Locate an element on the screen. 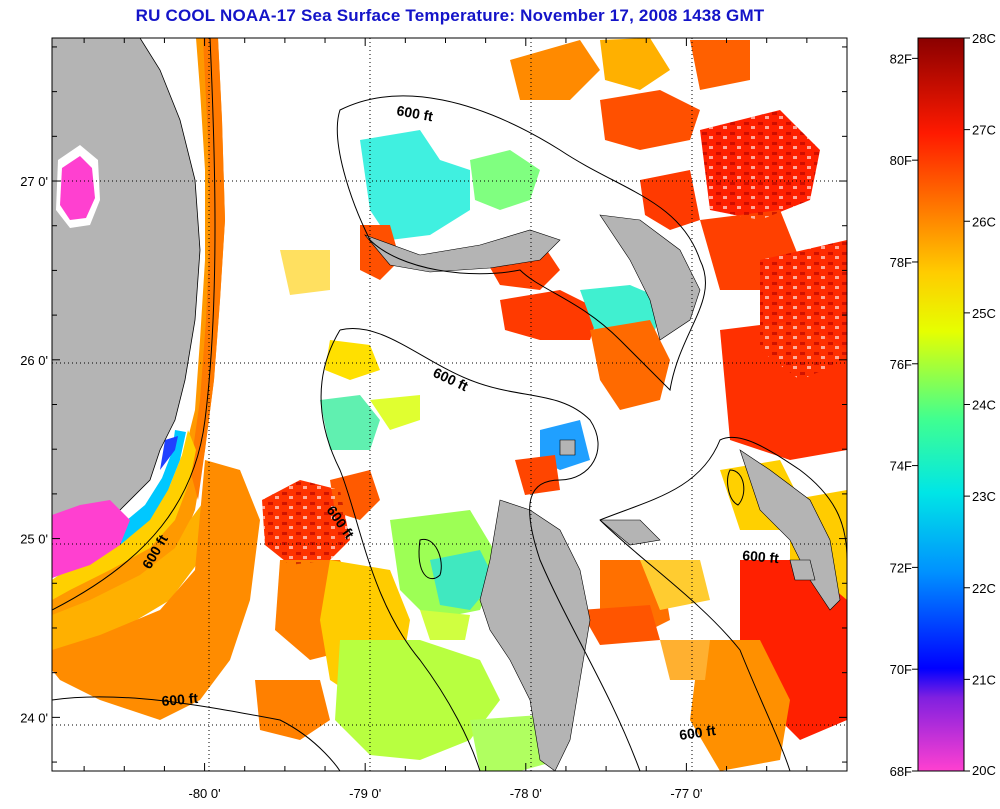 Image resolution: width=1000 pixels, height=809 pixels. colorbar-celsius-label: 25C is located at coordinates (984, 313).